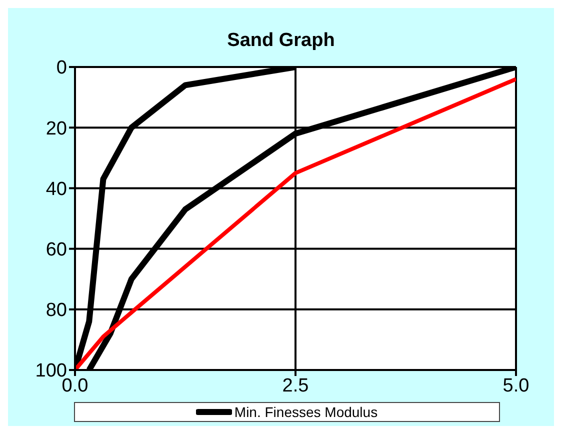 This screenshot has height=434, width=562. I want to click on legend-label: Min. Finesses Modulus, so click(306, 412).